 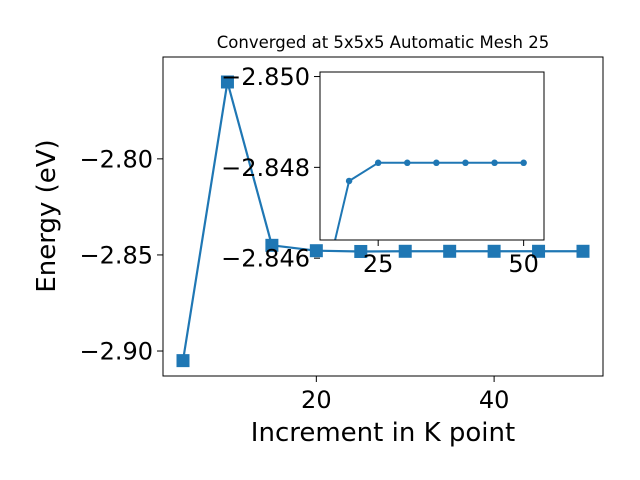 What do you see at coordinates (383, 42) in the screenshot?
I see `chart-title: Converged at 5x5x5 Automatic Mesh 25` at bounding box center [383, 42].